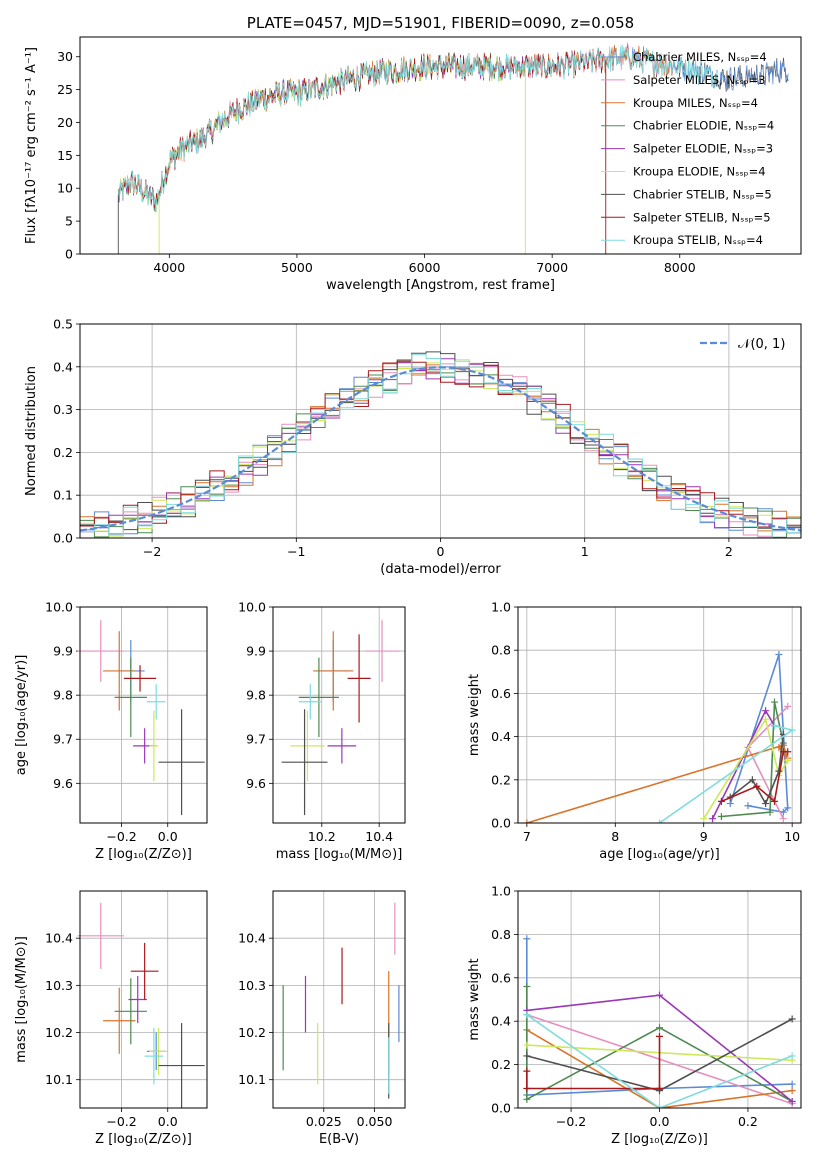 The height and width of the screenshot is (1170, 819). I want to click on x-tick-label: 8000, so click(680, 267).